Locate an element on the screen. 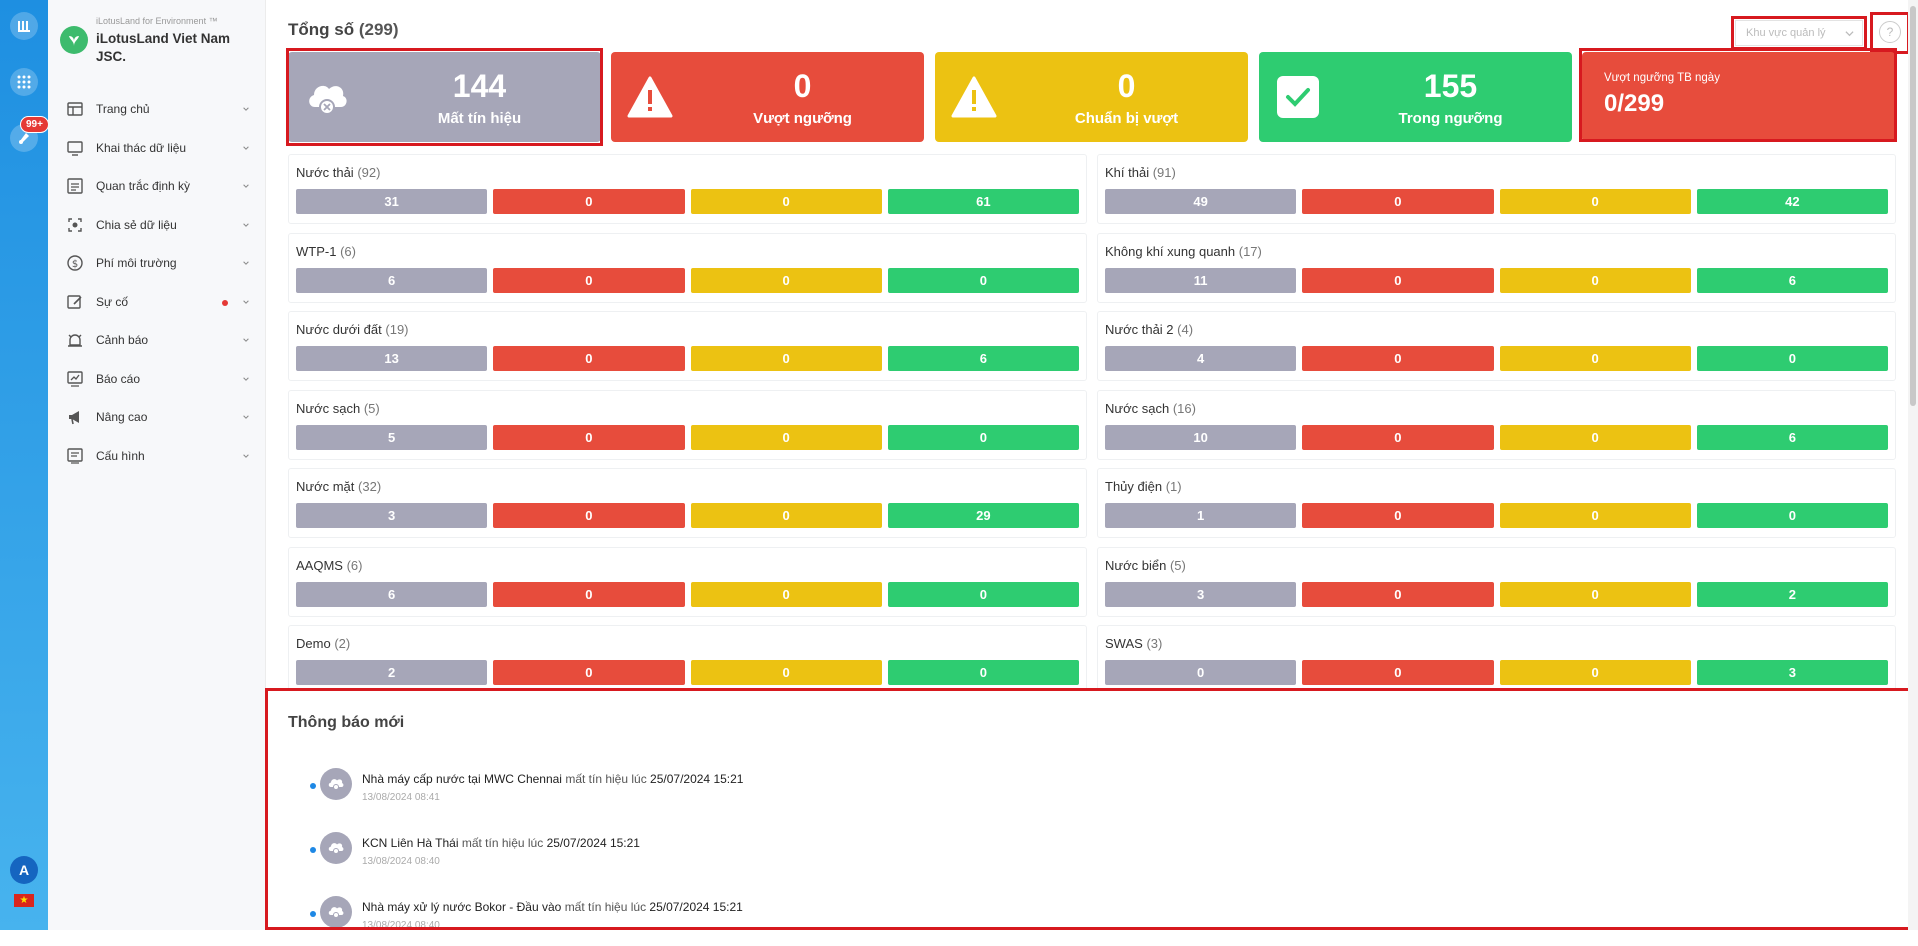  app-logo-icon is located at coordinates (24, 26).